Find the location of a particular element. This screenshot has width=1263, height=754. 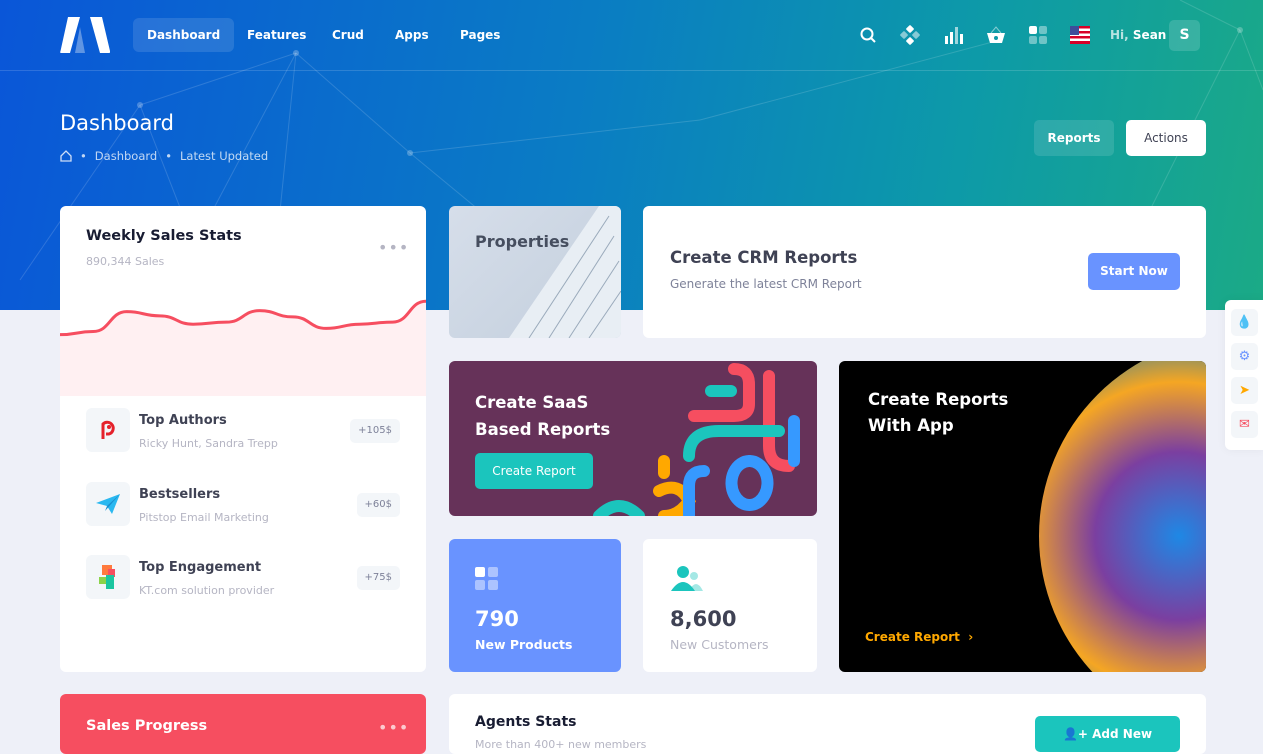

start-now-button: Start Now is located at coordinates (1134, 271).